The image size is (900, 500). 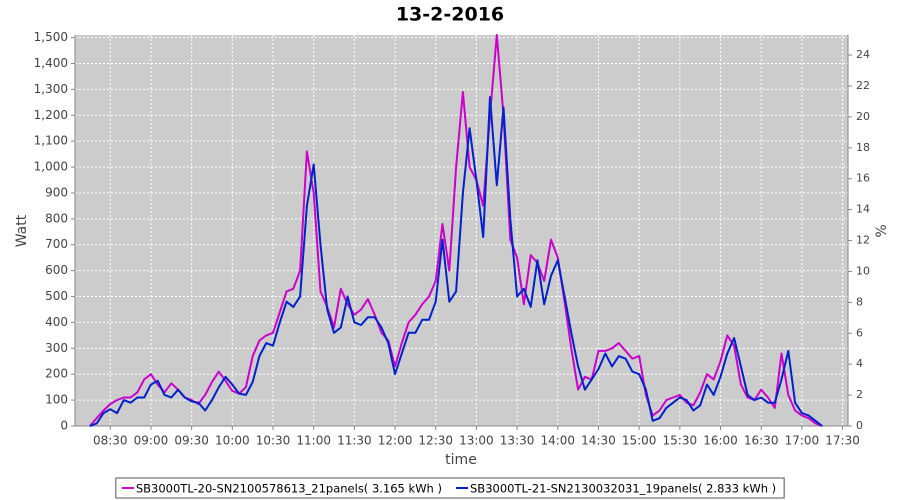 What do you see at coordinates (598, 441) in the screenshot?
I see `x-tick-label: 14:30` at bounding box center [598, 441].